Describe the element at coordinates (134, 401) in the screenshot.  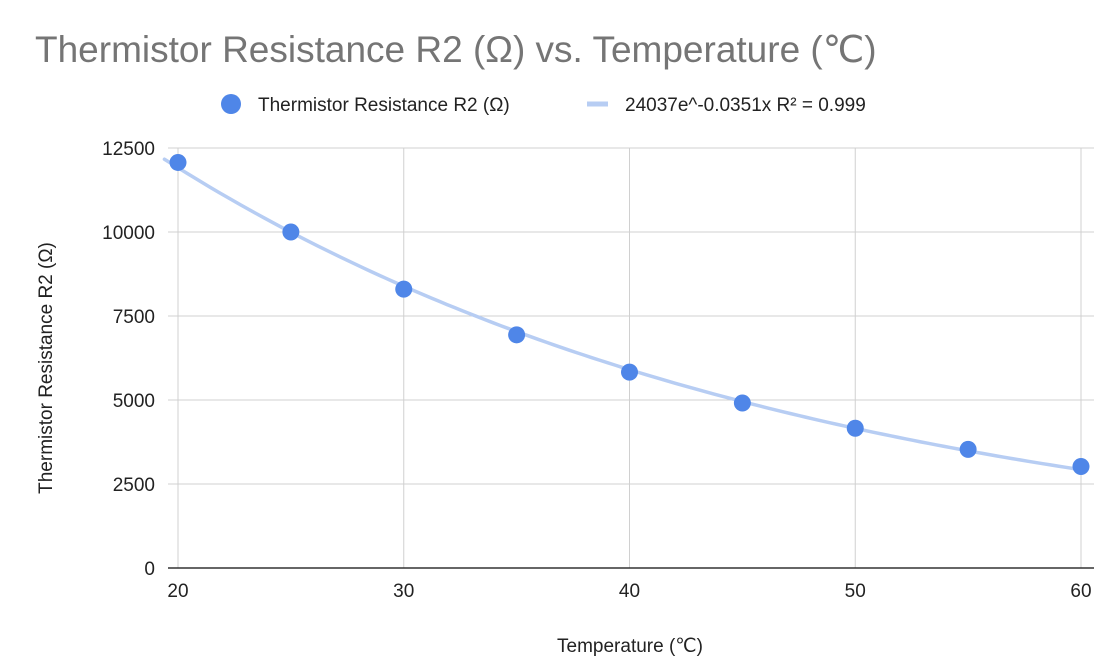
I see `y-tick-label-5000: 5000` at that location.